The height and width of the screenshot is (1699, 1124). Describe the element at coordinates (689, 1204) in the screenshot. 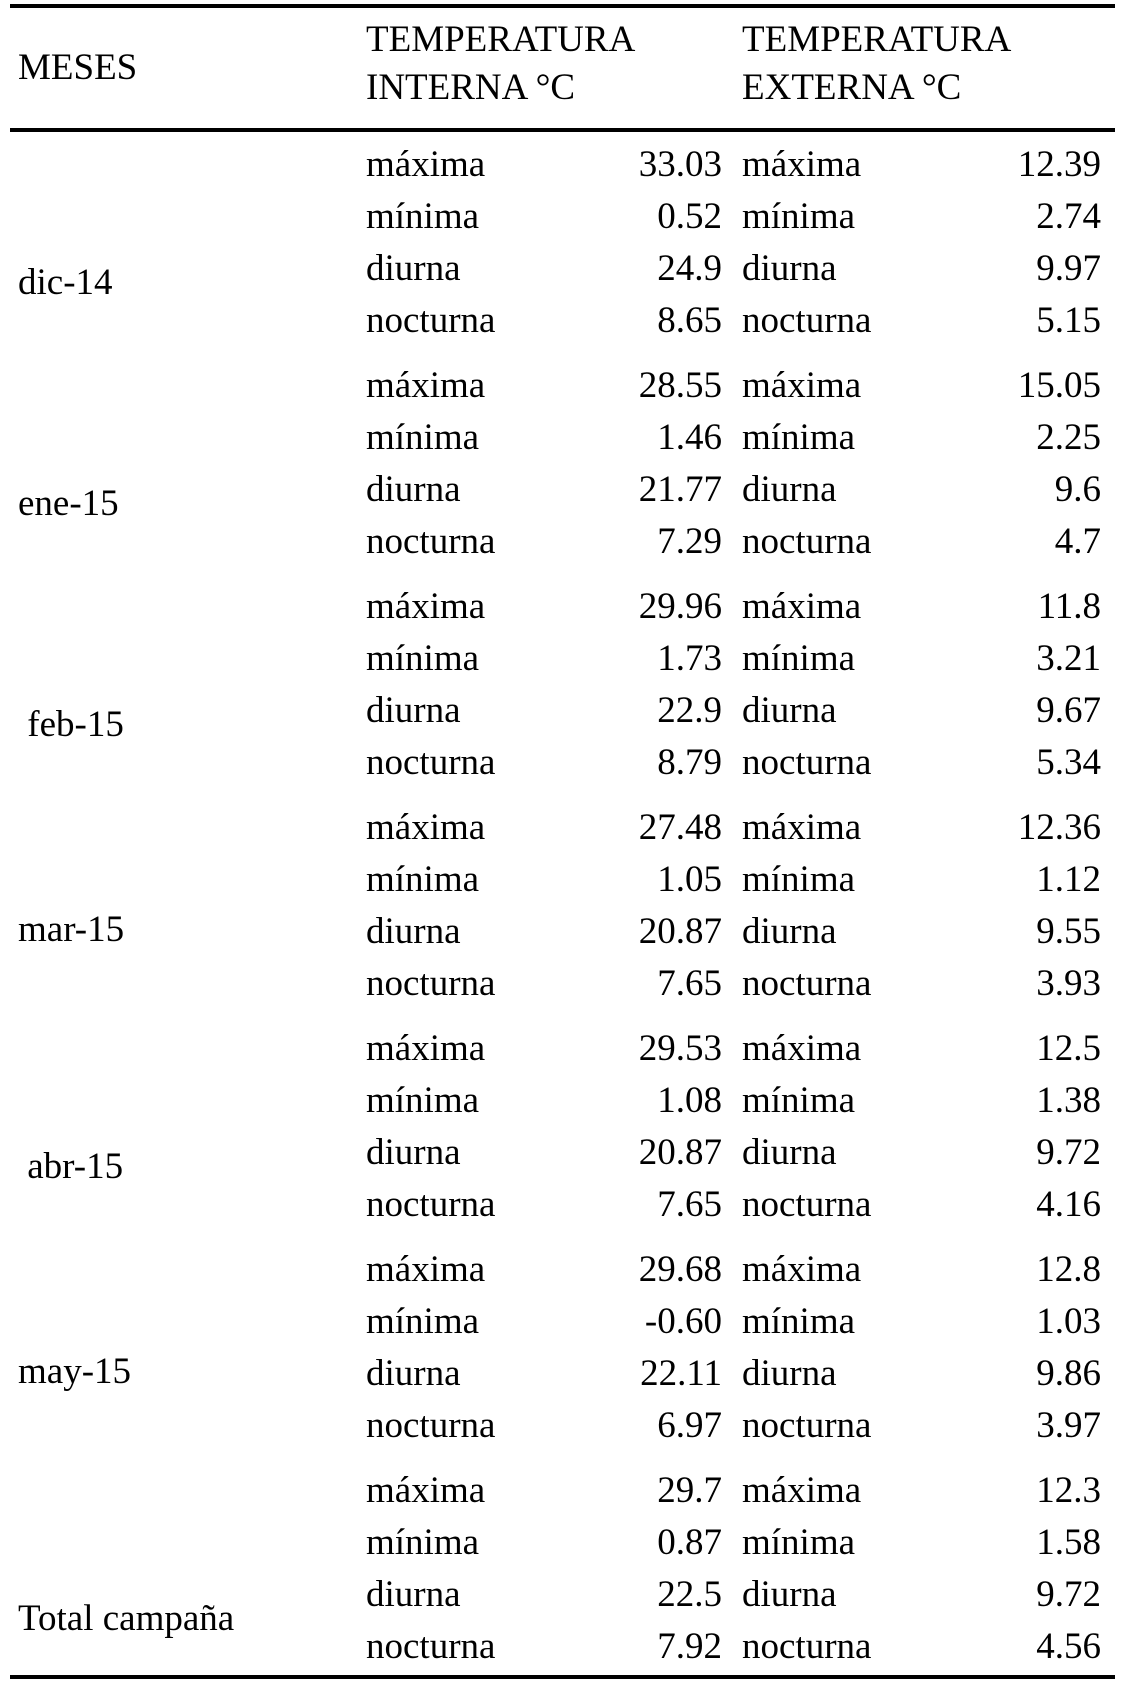

I see `internal-value: 7.65` at that location.